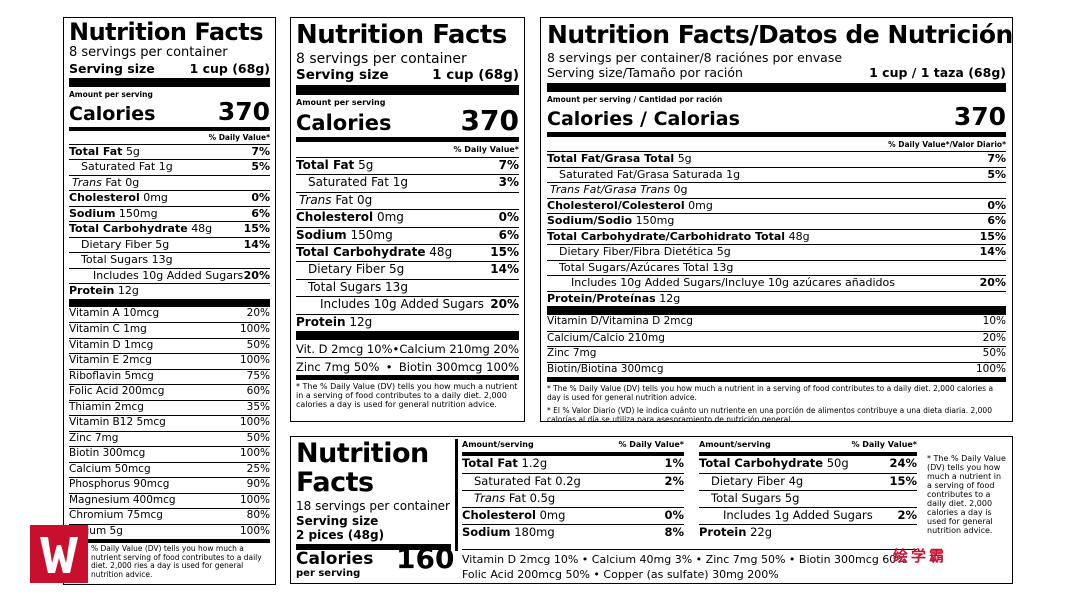 The width and height of the screenshot is (1080, 604). What do you see at coordinates (459, 348) in the screenshot?
I see `label2-calcium: Calcium 210mg 20%` at bounding box center [459, 348].